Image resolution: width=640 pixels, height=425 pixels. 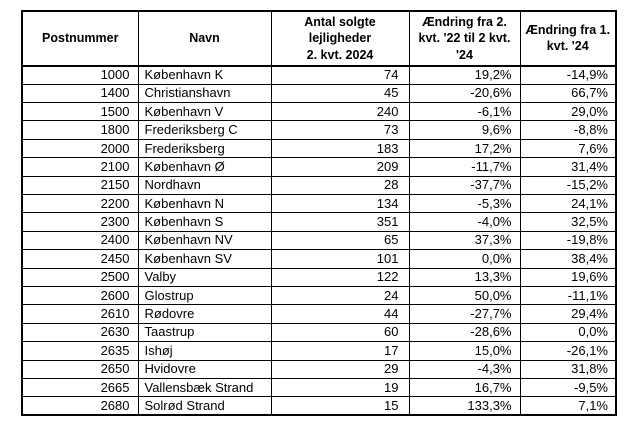 I want to click on sold-count-cell: 44, so click(x=340, y=314).